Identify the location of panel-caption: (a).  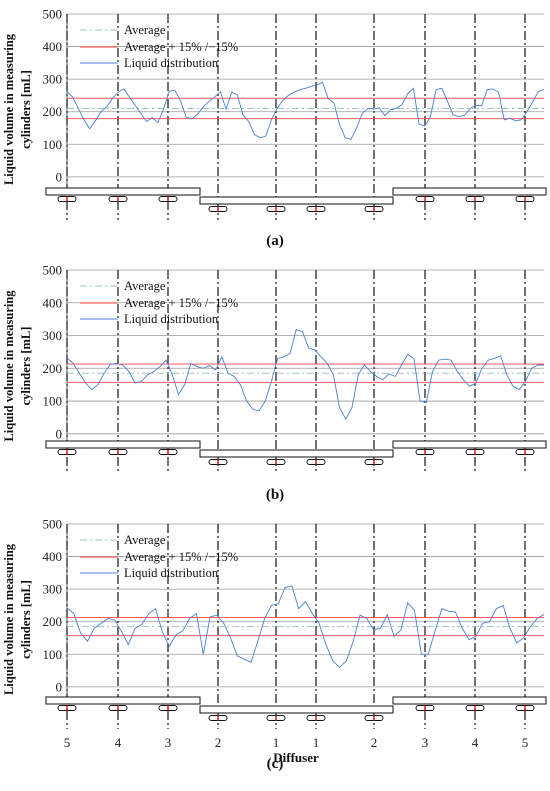
(275, 241).